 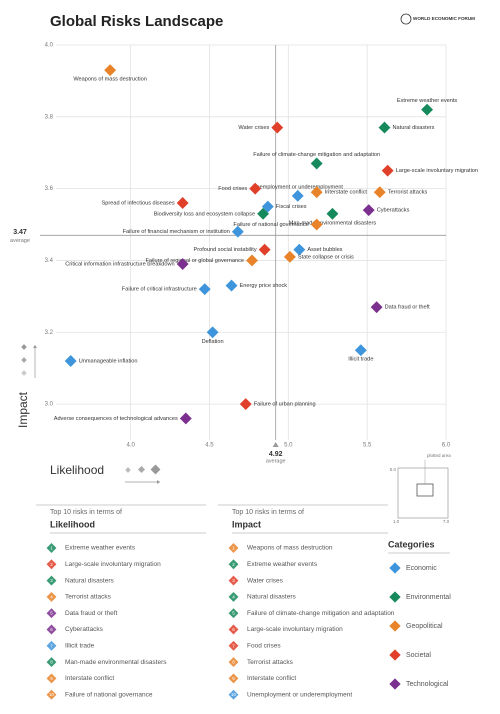 I want to click on risk-label: Unemployment or underemployment, so click(x=298, y=187).